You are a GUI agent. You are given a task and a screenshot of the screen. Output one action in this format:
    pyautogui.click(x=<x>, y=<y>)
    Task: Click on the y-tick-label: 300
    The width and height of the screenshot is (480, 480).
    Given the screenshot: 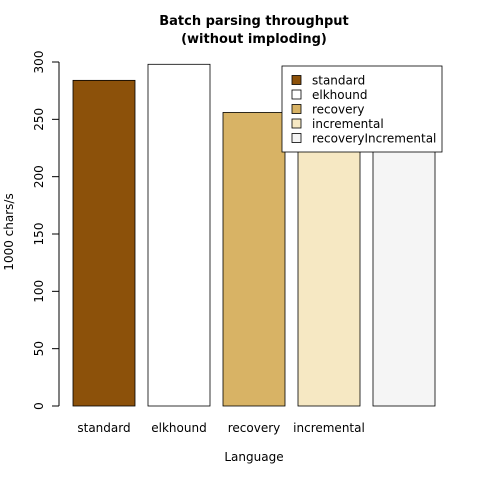 What is the action you would take?
    pyautogui.click(x=39, y=62)
    